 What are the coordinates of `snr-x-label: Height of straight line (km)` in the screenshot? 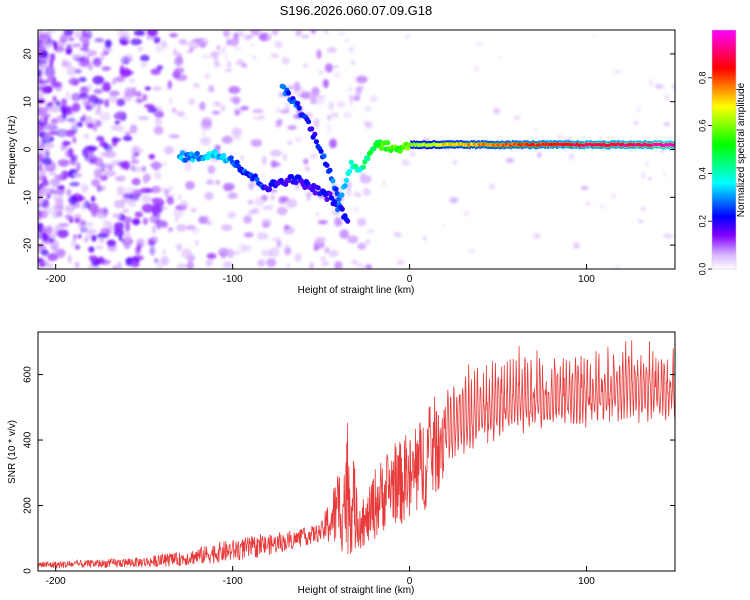 It's located at (356, 590).